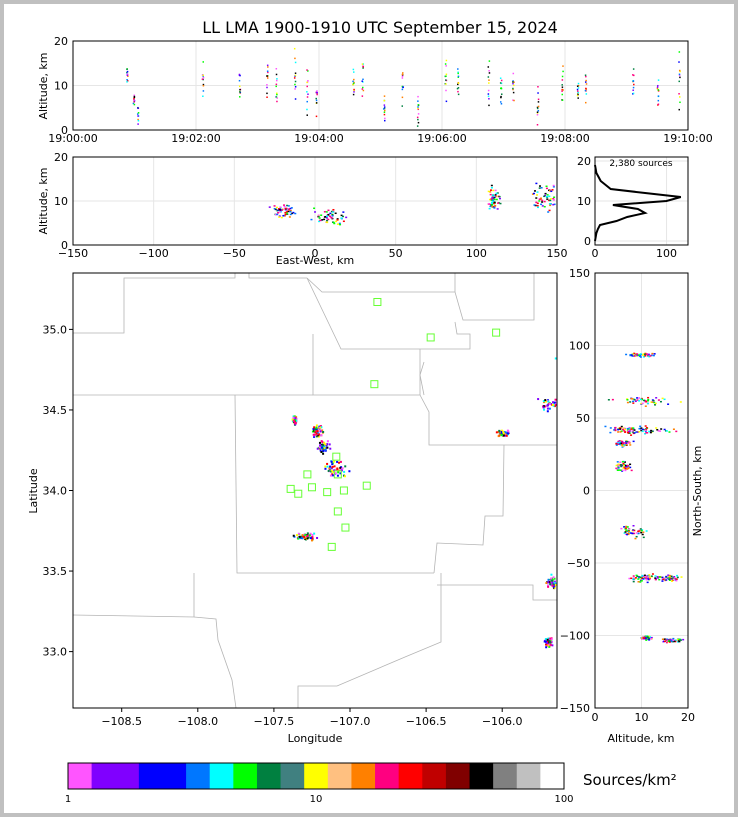  What do you see at coordinates (197, 721) in the screenshot?
I see `plan-xtick-label: −108.0` at bounding box center [197, 721].